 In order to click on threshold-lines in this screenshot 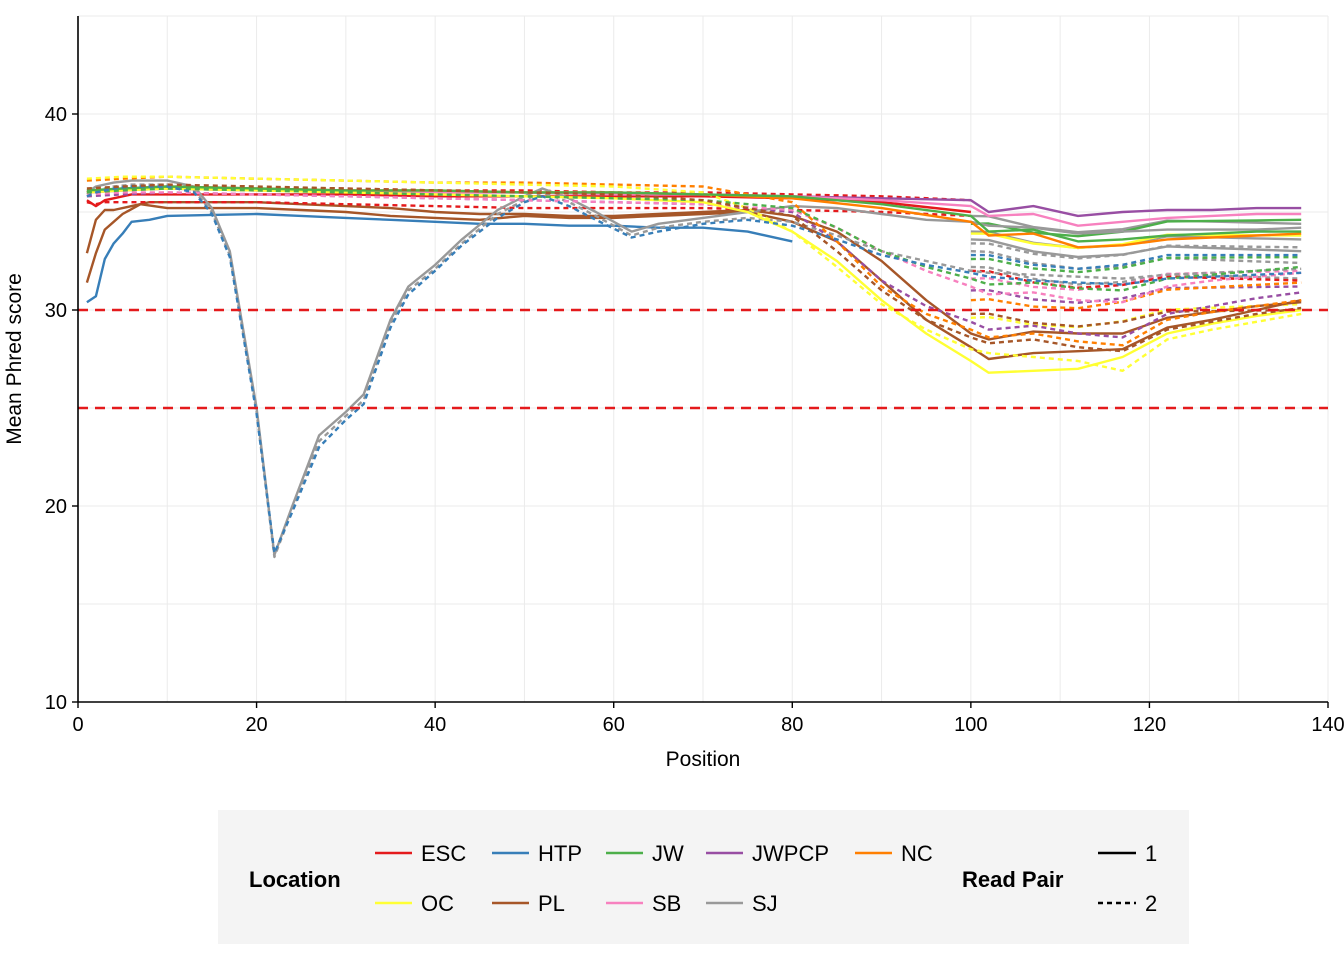, I will do `click(703, 359)`.